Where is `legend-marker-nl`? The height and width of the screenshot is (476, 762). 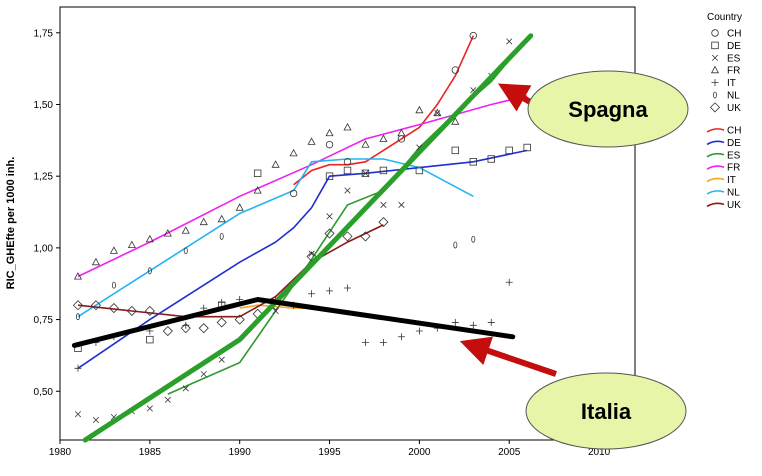
legend-marker-nl is located at coordinates (715, 95).